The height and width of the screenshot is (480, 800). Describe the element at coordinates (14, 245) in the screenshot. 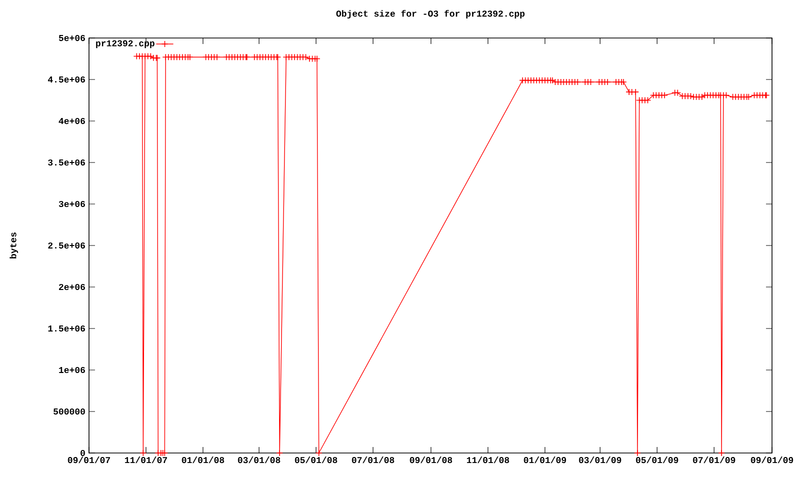

I see `y-axis-title: bytes` at that location.